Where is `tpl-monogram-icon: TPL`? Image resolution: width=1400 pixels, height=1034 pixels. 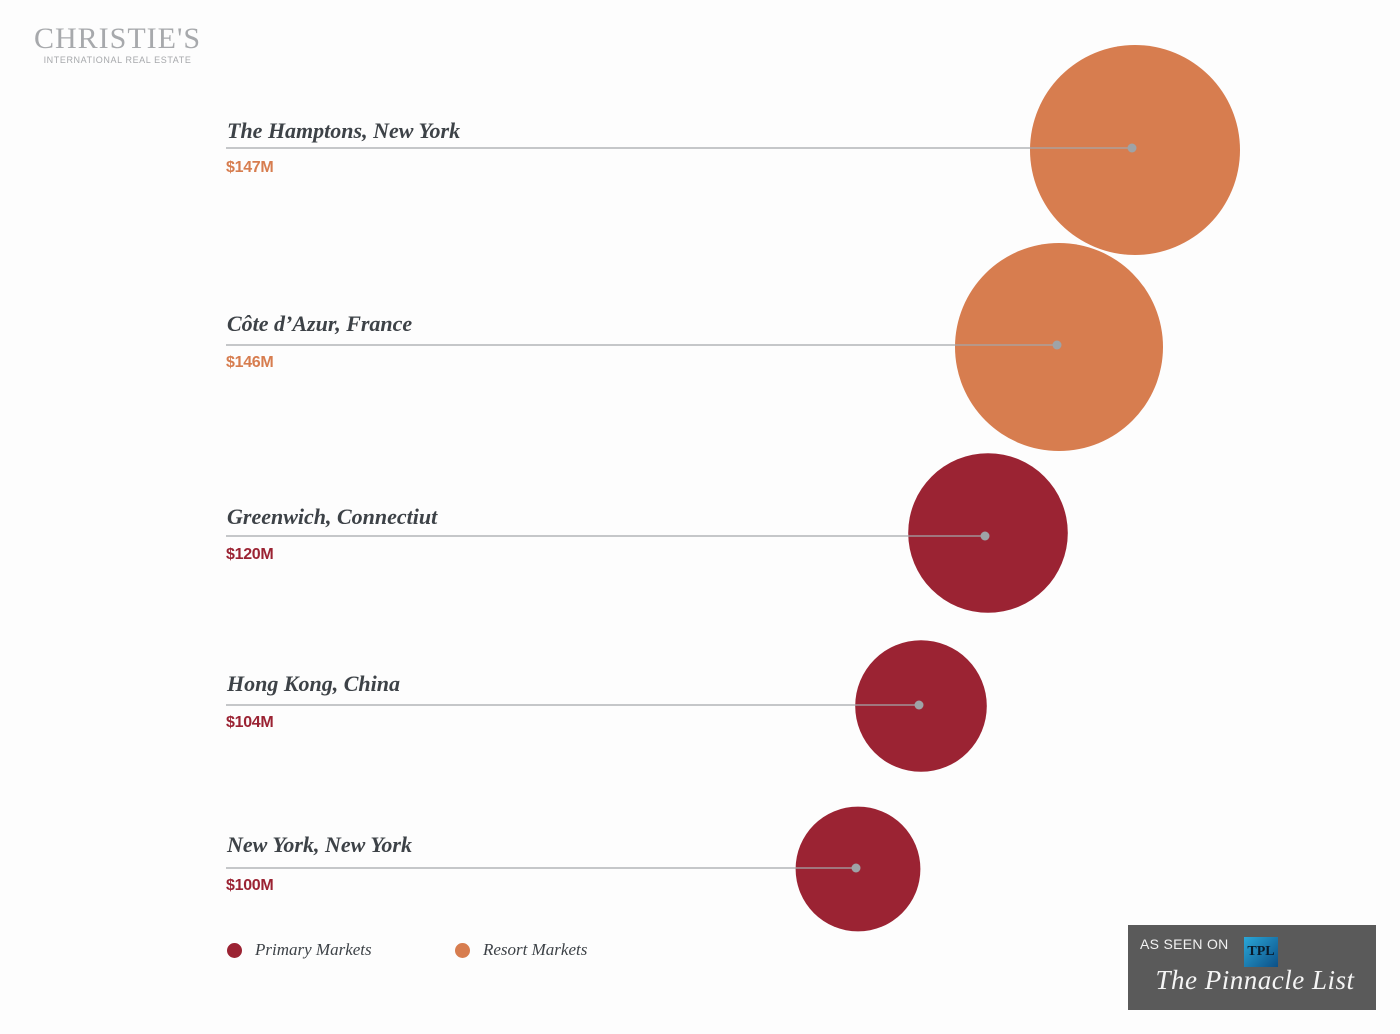
tpl-monogram-icon: TPL is located at coordinates (1261, 952).